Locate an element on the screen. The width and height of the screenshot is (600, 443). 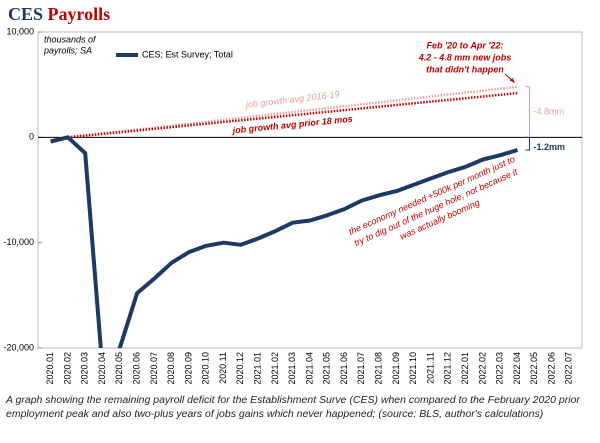
annotation: that didn't happen is located at coordinates (465, 69).